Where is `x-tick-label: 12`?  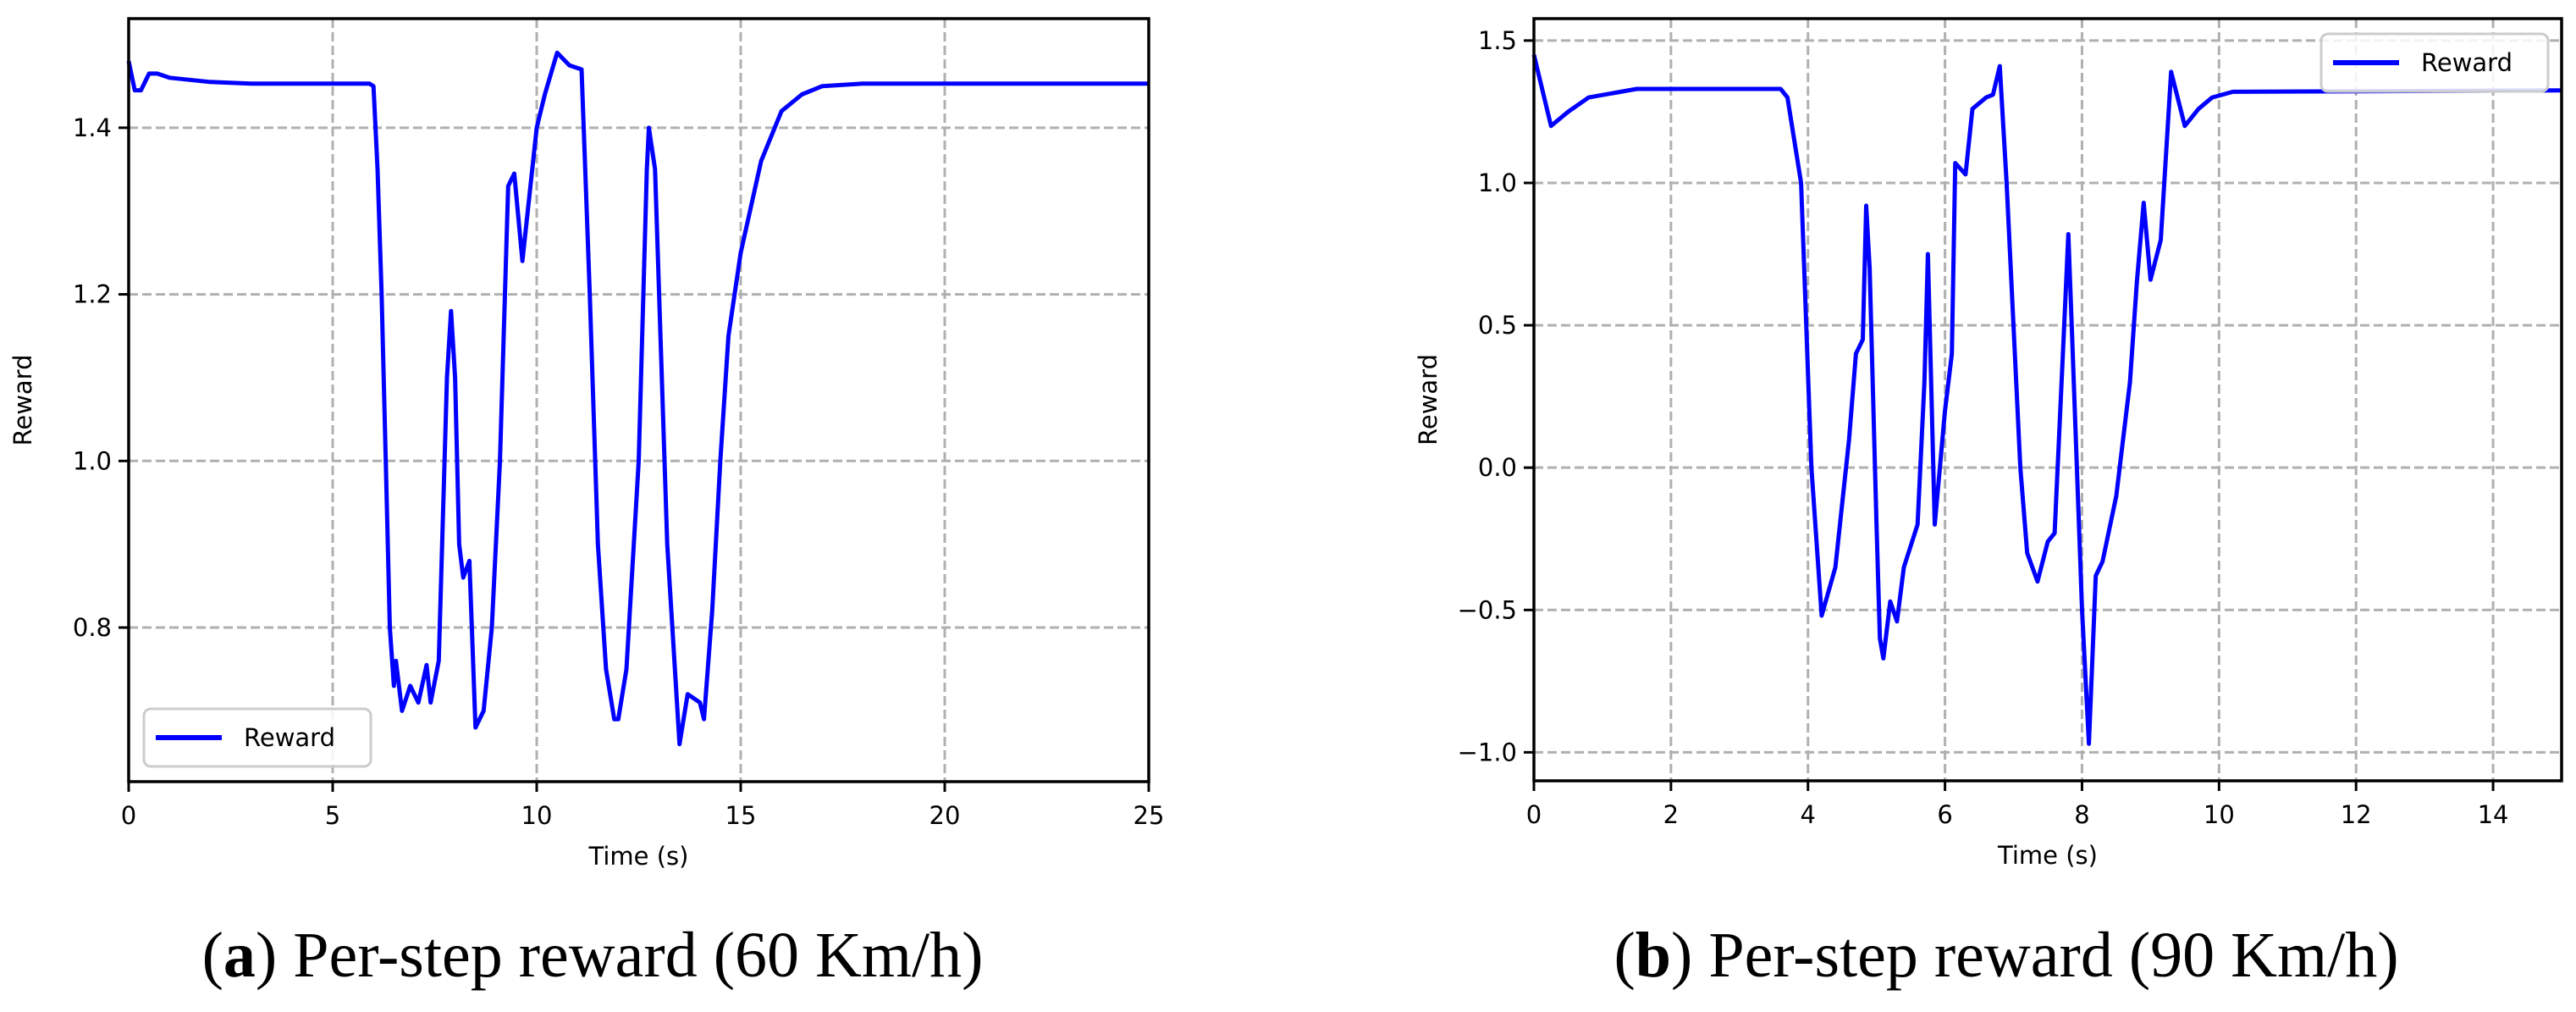
x-tick-label: 12 is located at coordinates (2357, 814).